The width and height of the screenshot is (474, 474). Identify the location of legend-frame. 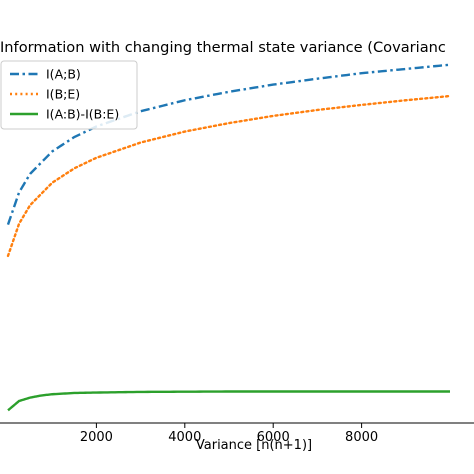
(69, 95).